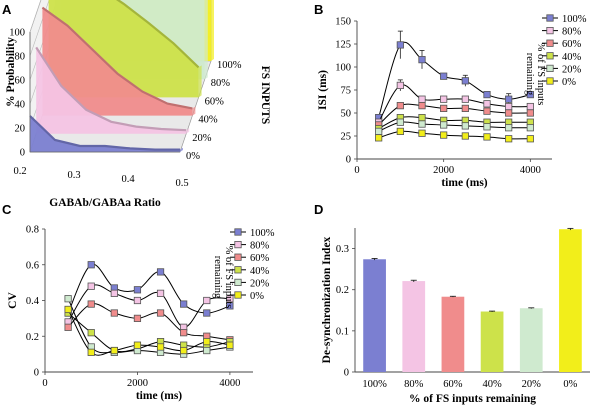  Describe the element at coordinates (374, 384) in the screenshot. I see `x-tick-label: 100%` at that location.